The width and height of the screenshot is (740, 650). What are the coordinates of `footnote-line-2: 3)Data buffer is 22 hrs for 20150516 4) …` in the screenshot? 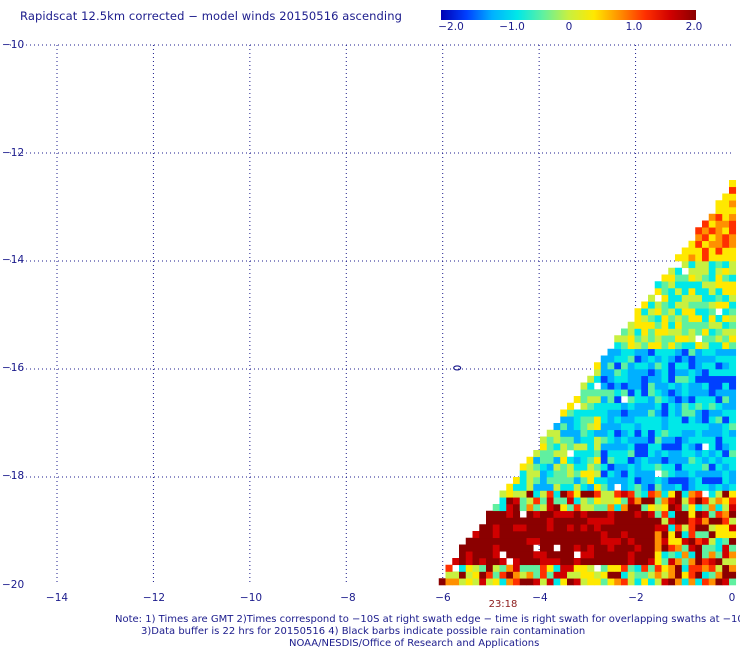 It's located at (363, 631).